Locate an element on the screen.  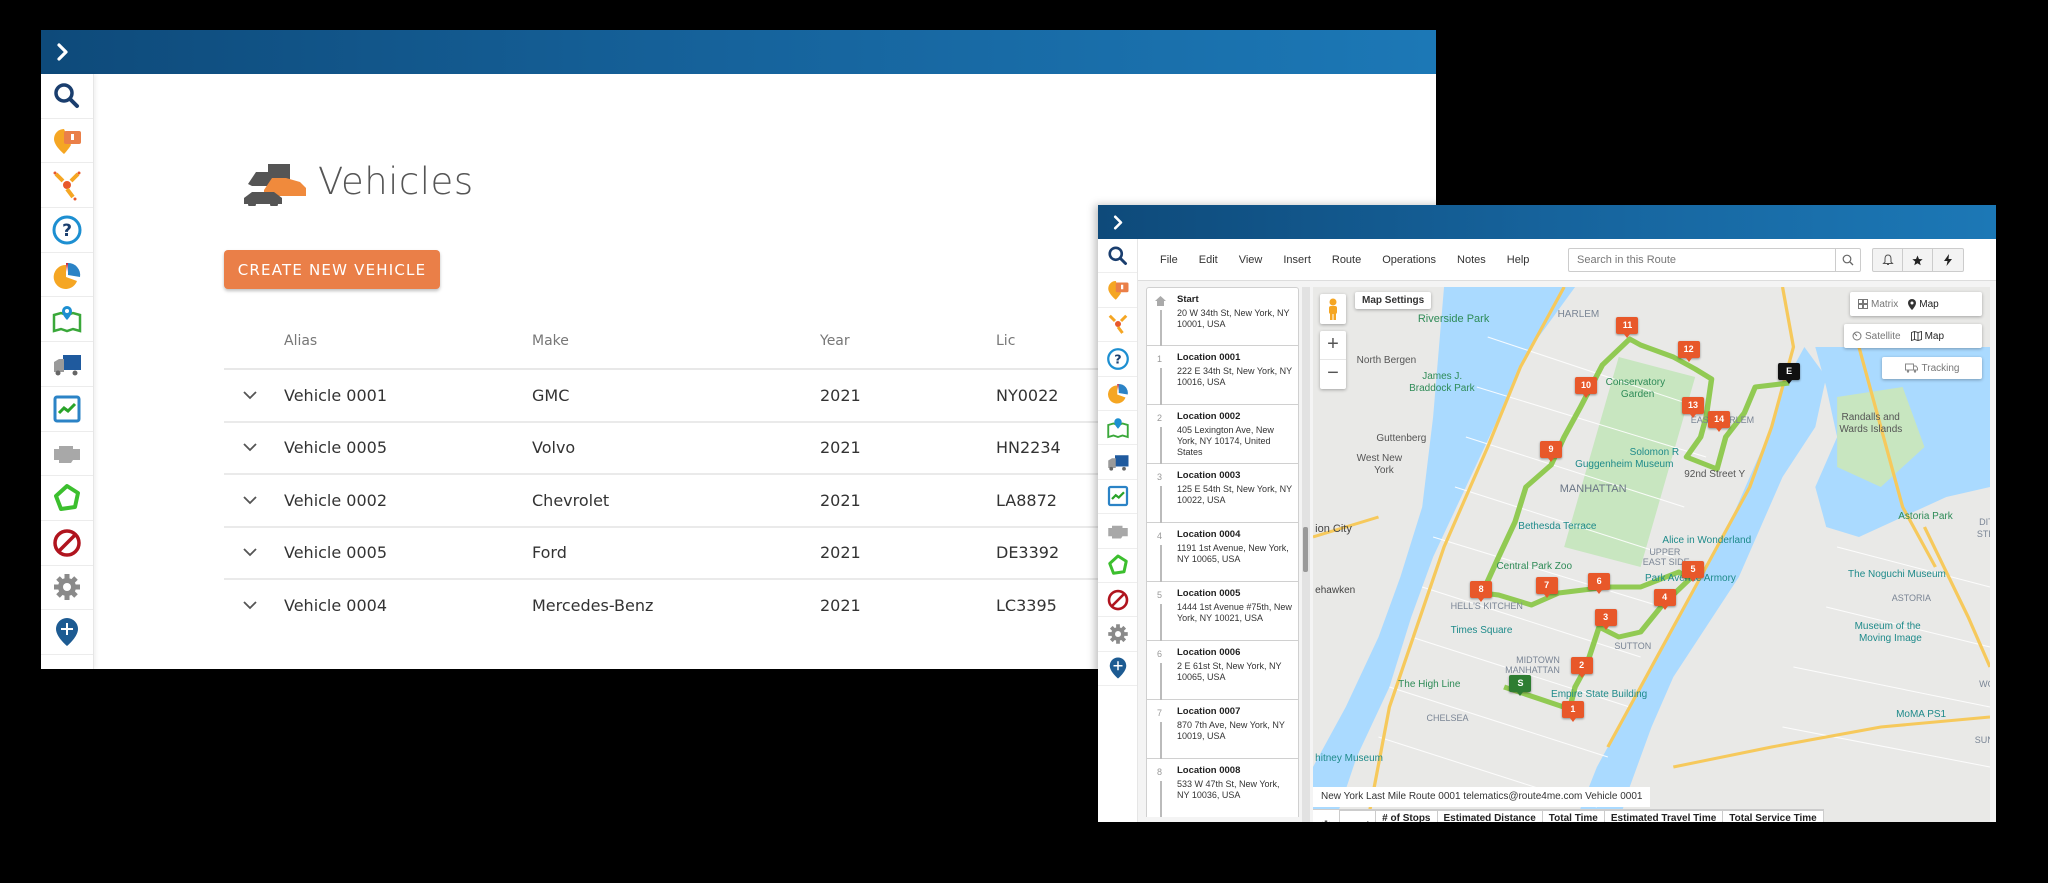
favorite-button is located at coordinates (1918, 260).